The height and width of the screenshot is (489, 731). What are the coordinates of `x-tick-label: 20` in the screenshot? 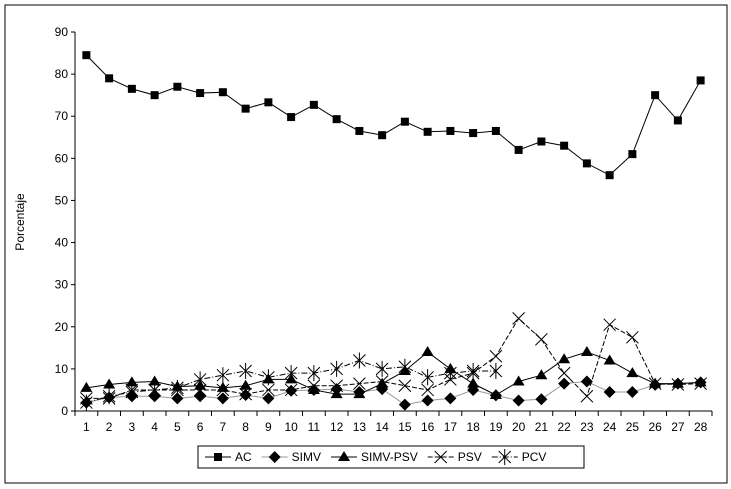 It's located at (519, 427).